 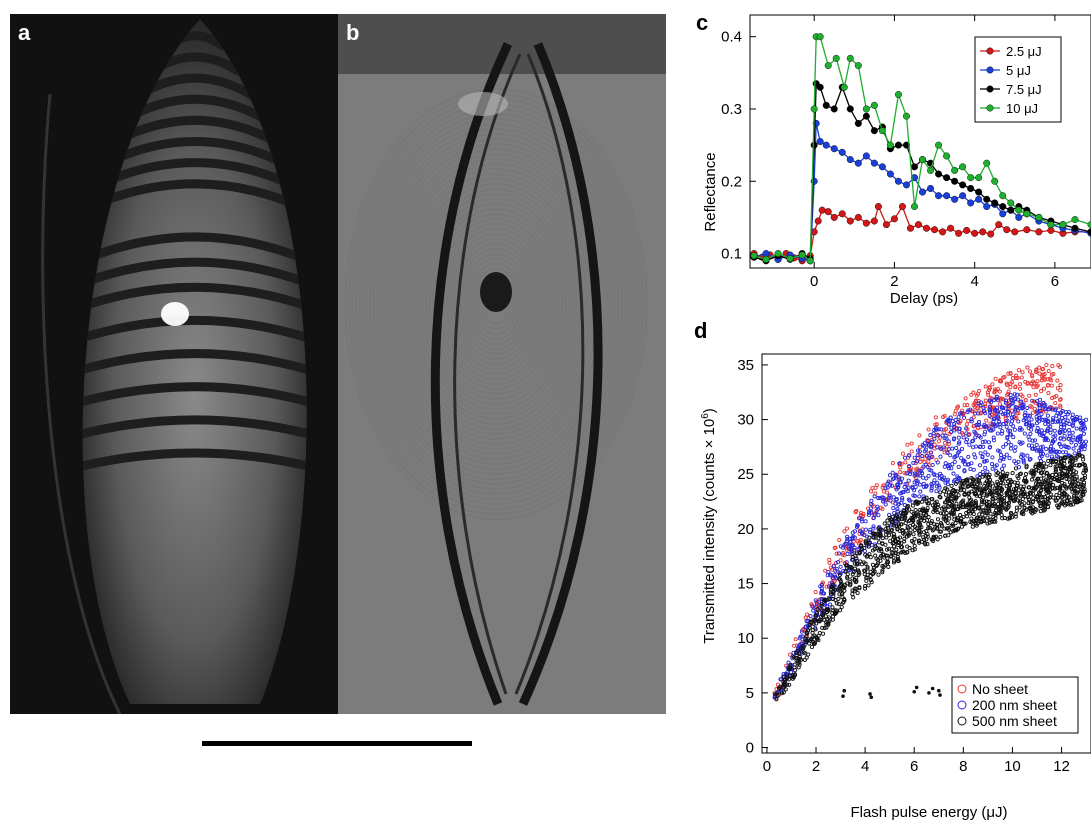 What do you see at coordinates (1022, 108) in the screenshot?
I see `chart-c-legend-label: 10 μJ` at bounding box center [1022, 108].